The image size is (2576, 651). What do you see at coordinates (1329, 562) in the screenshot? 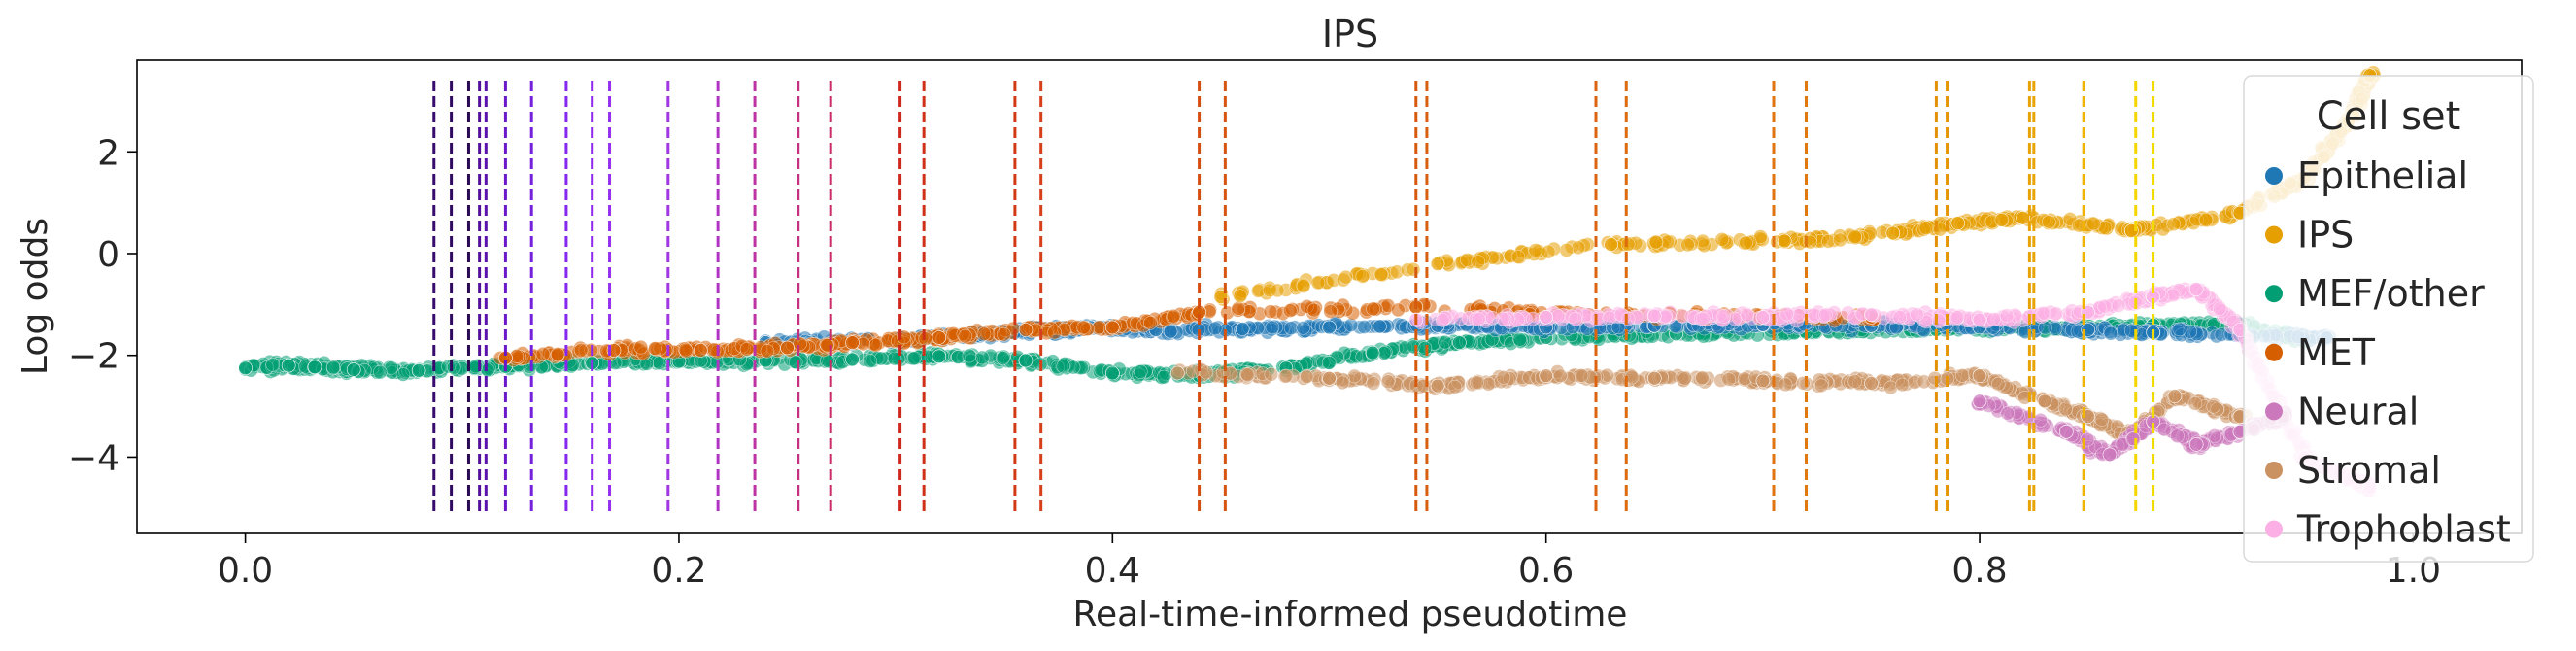
I see `x-axis-ticks: 0.0 0.2 0.4 0.6 0.8 1.0` at bounding box center [1329, 562].